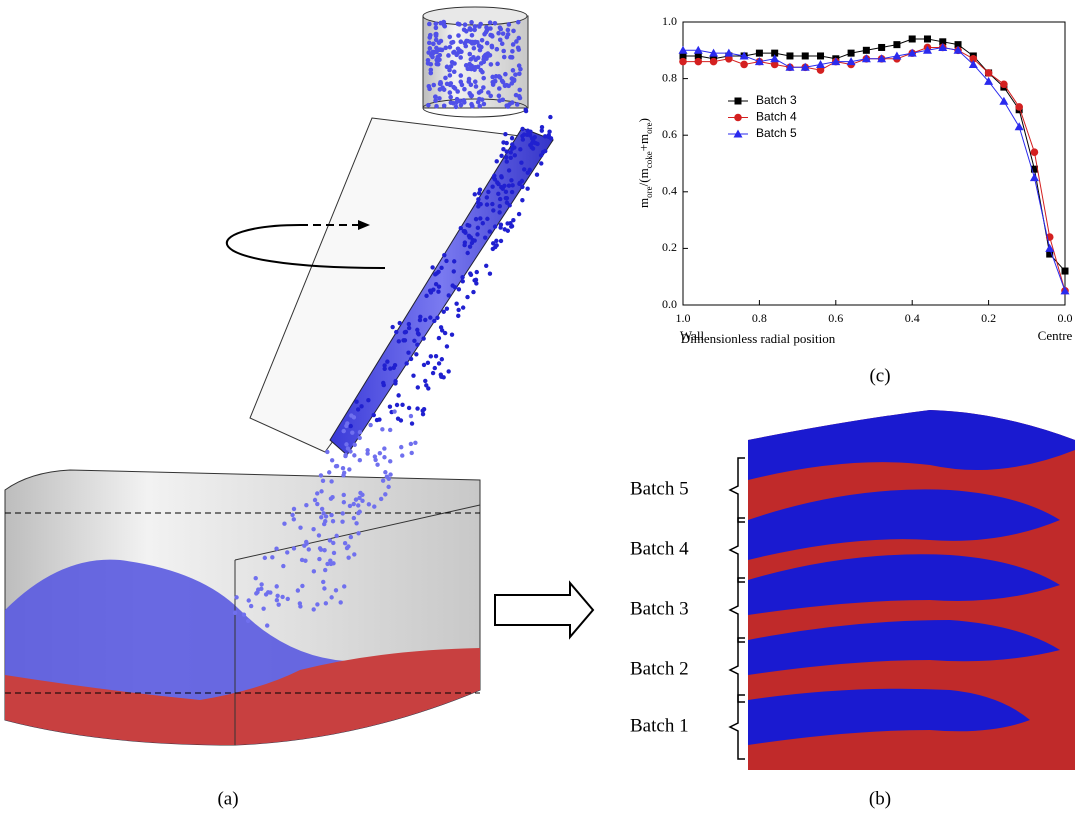 This screenshot has height=817, width=1080. Describe the element at coordinates (879, 375) in the screenshot. I see `panel-label: (c)` at that location.